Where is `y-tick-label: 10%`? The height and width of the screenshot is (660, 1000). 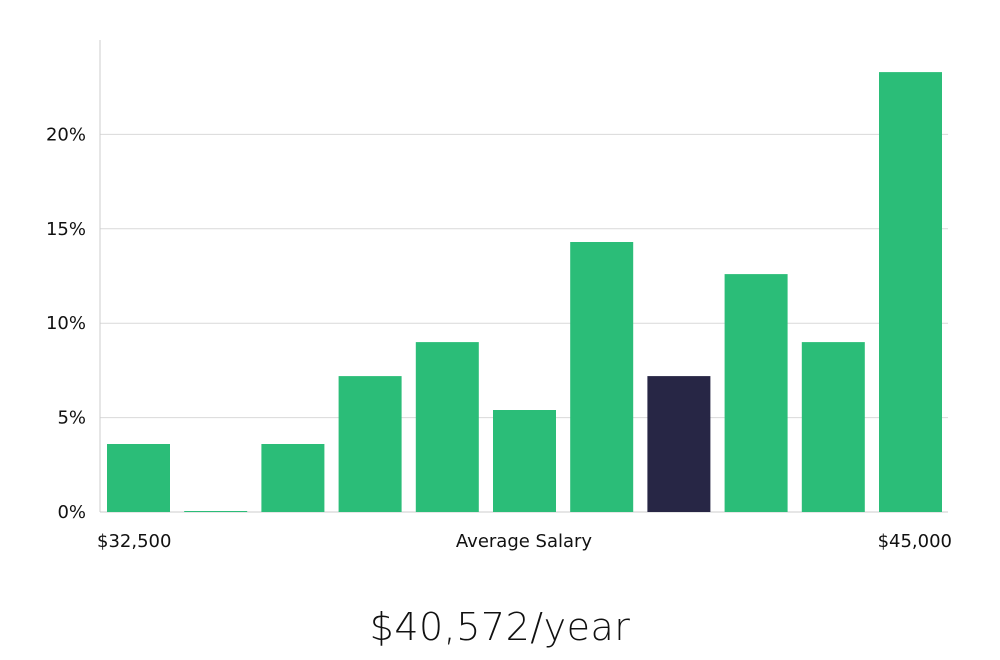 y-tick-label: 10% is located at coordinates (66, 323).